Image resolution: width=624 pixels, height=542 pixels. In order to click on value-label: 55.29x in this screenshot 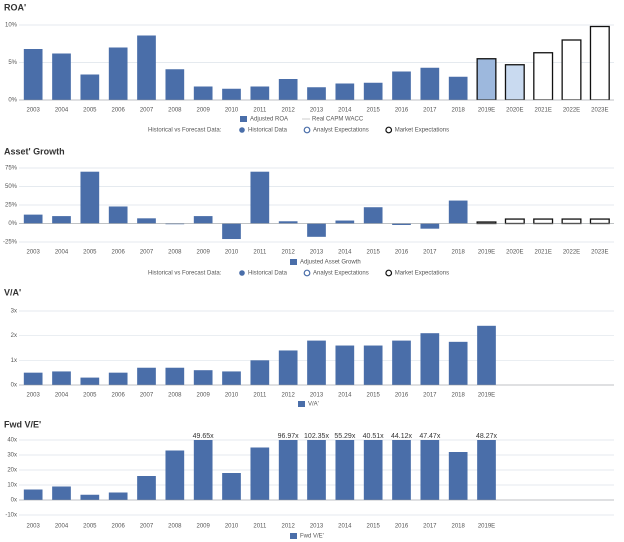, I will do `click(345, 436)`.